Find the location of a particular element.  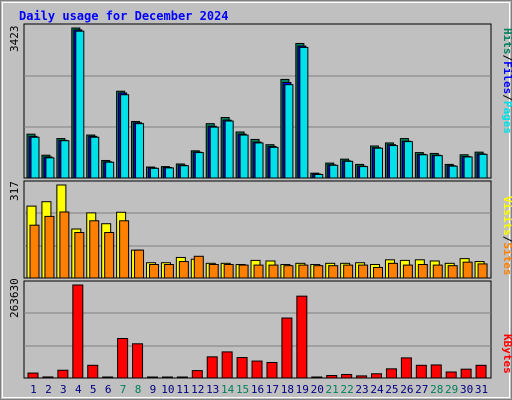

legend-pages: Pages is located at coordinates (506, 117).